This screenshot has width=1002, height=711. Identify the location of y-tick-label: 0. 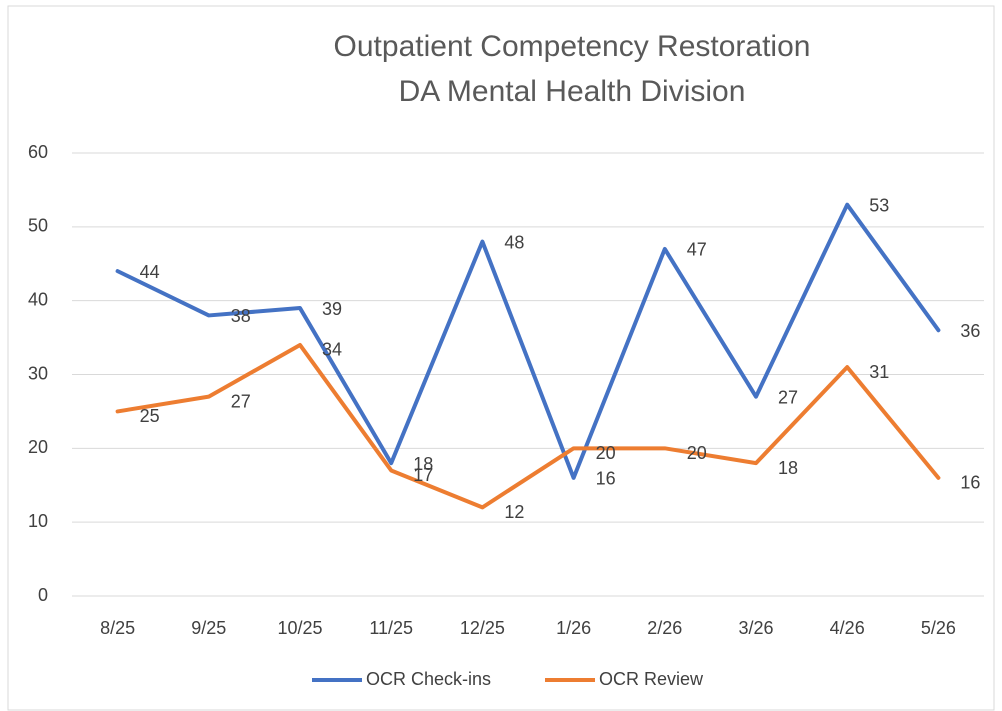
(43, 595).